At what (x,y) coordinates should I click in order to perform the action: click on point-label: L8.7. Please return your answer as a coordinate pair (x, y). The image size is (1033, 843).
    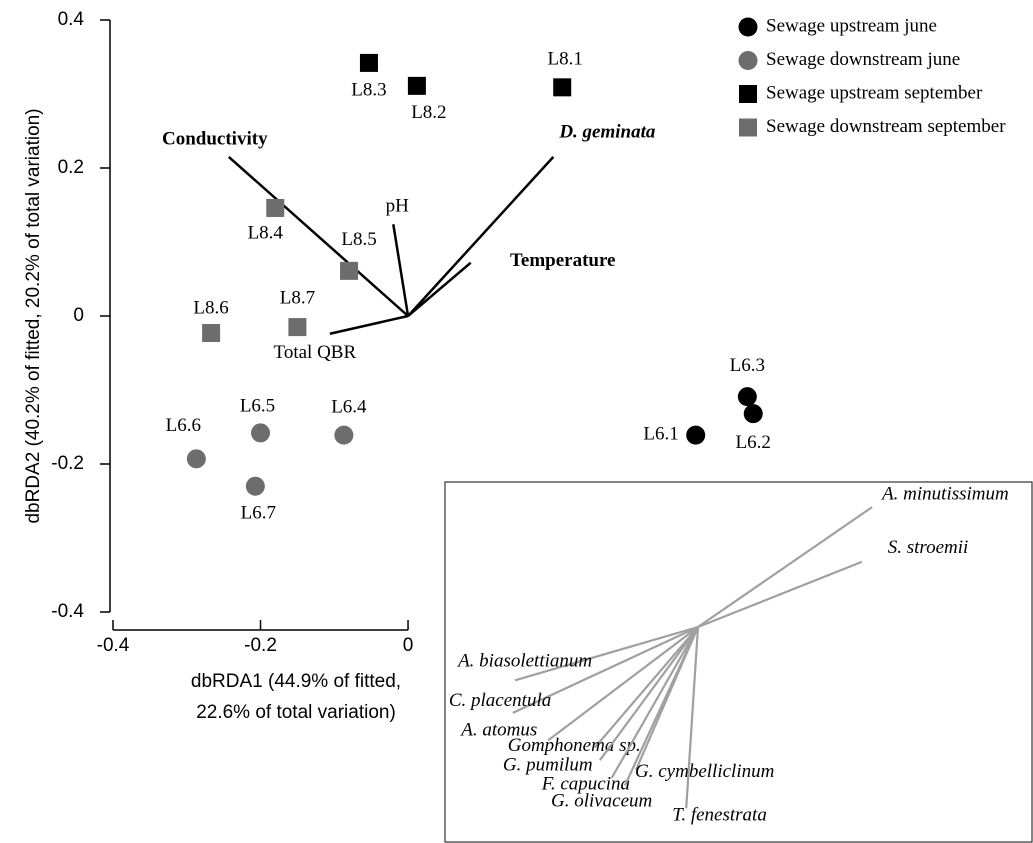
    Looking at the image, I should click on (297, 297).